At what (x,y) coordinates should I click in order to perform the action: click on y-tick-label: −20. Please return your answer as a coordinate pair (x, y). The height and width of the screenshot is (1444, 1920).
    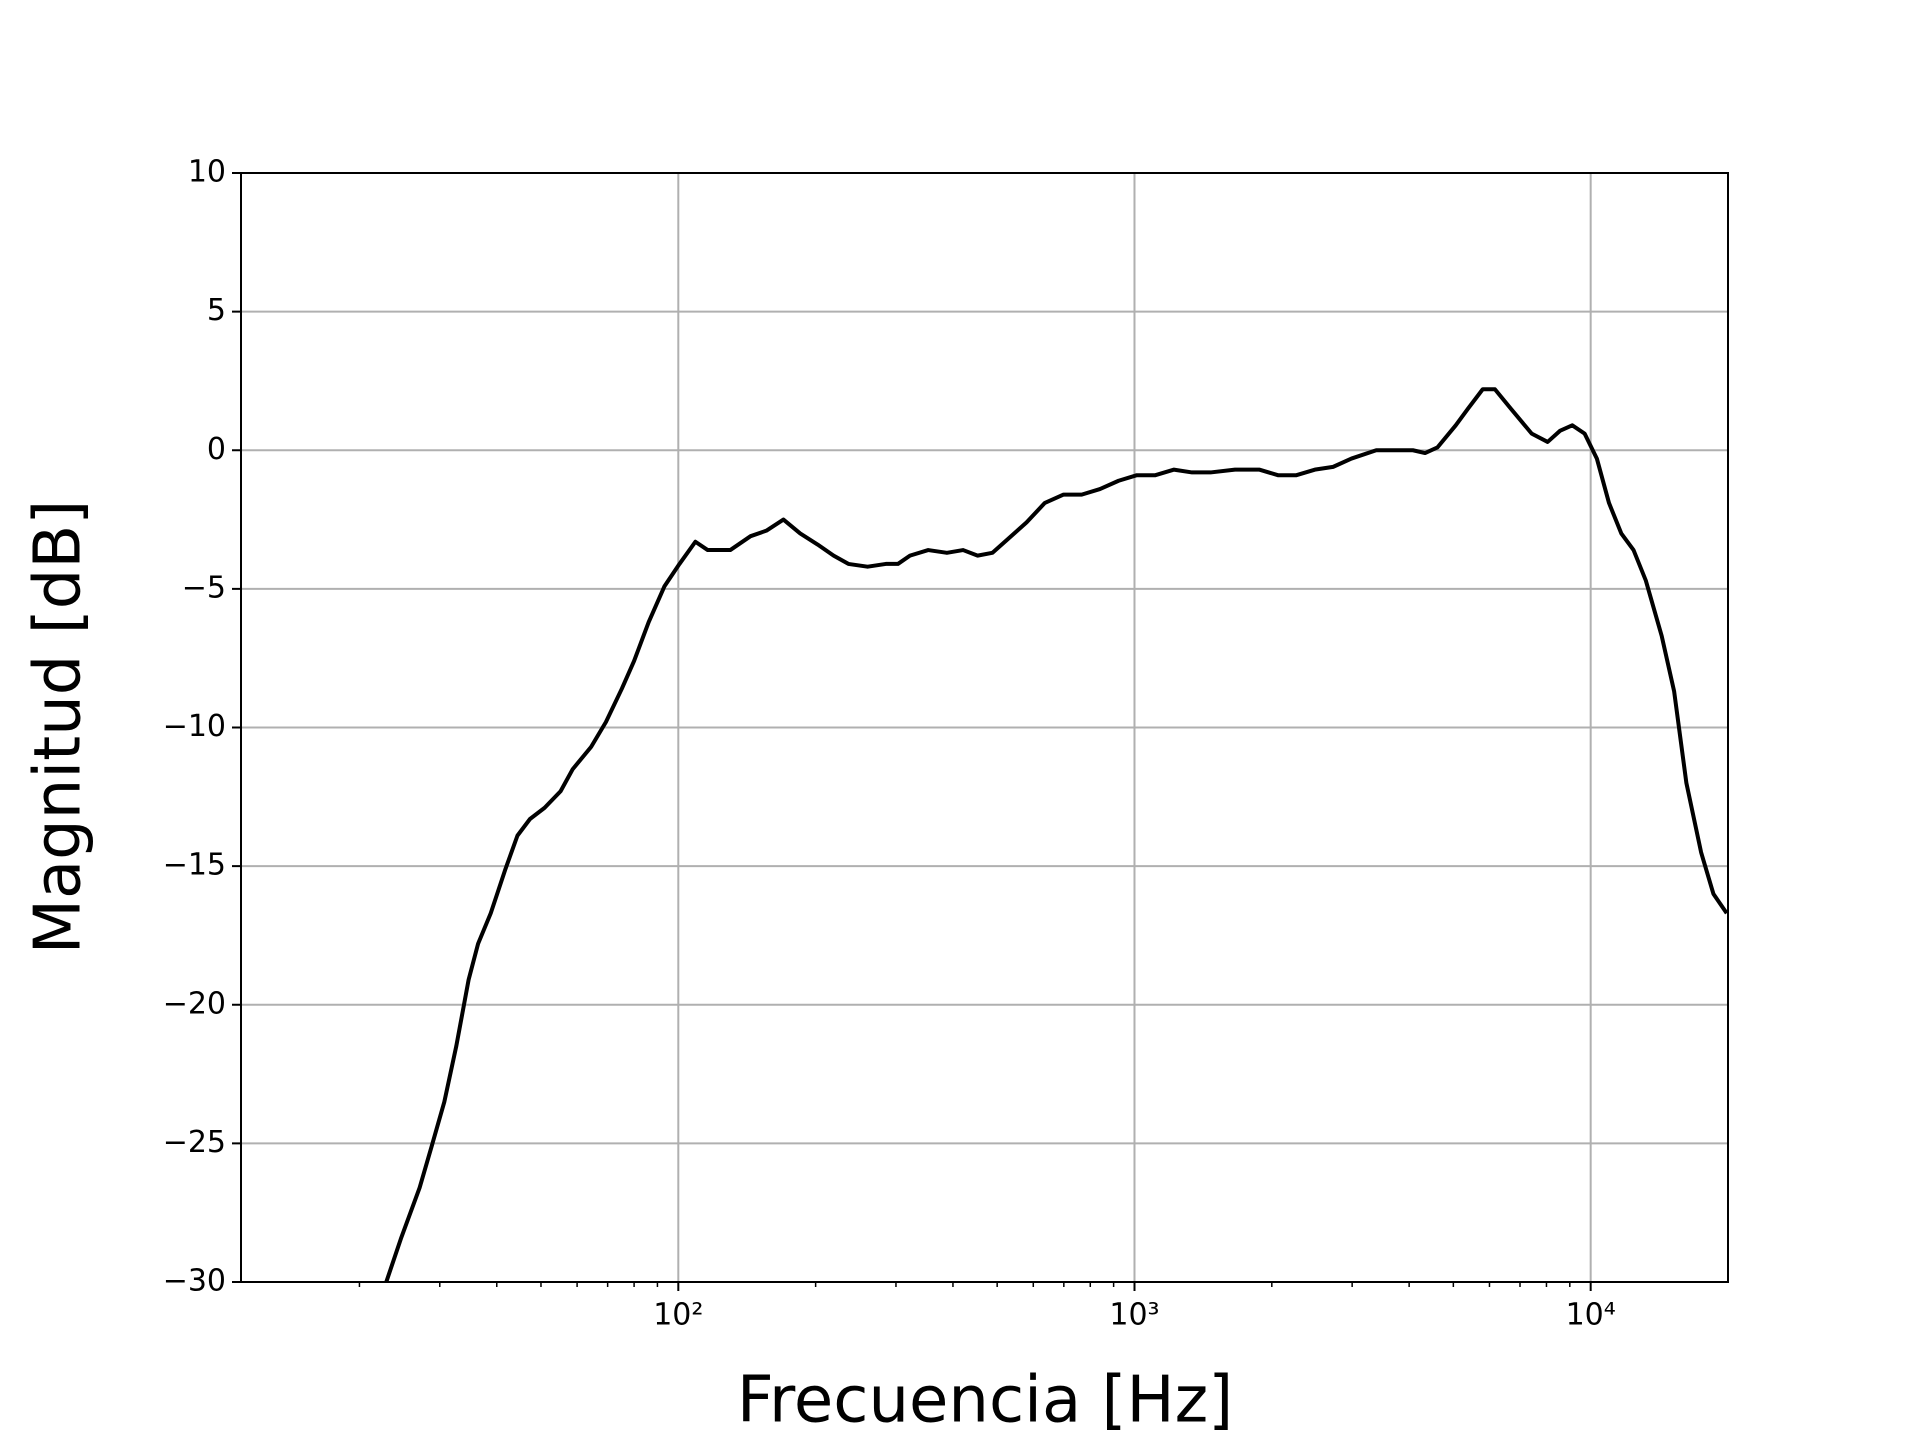
    Looking at the image, I should click on (194, 1003).